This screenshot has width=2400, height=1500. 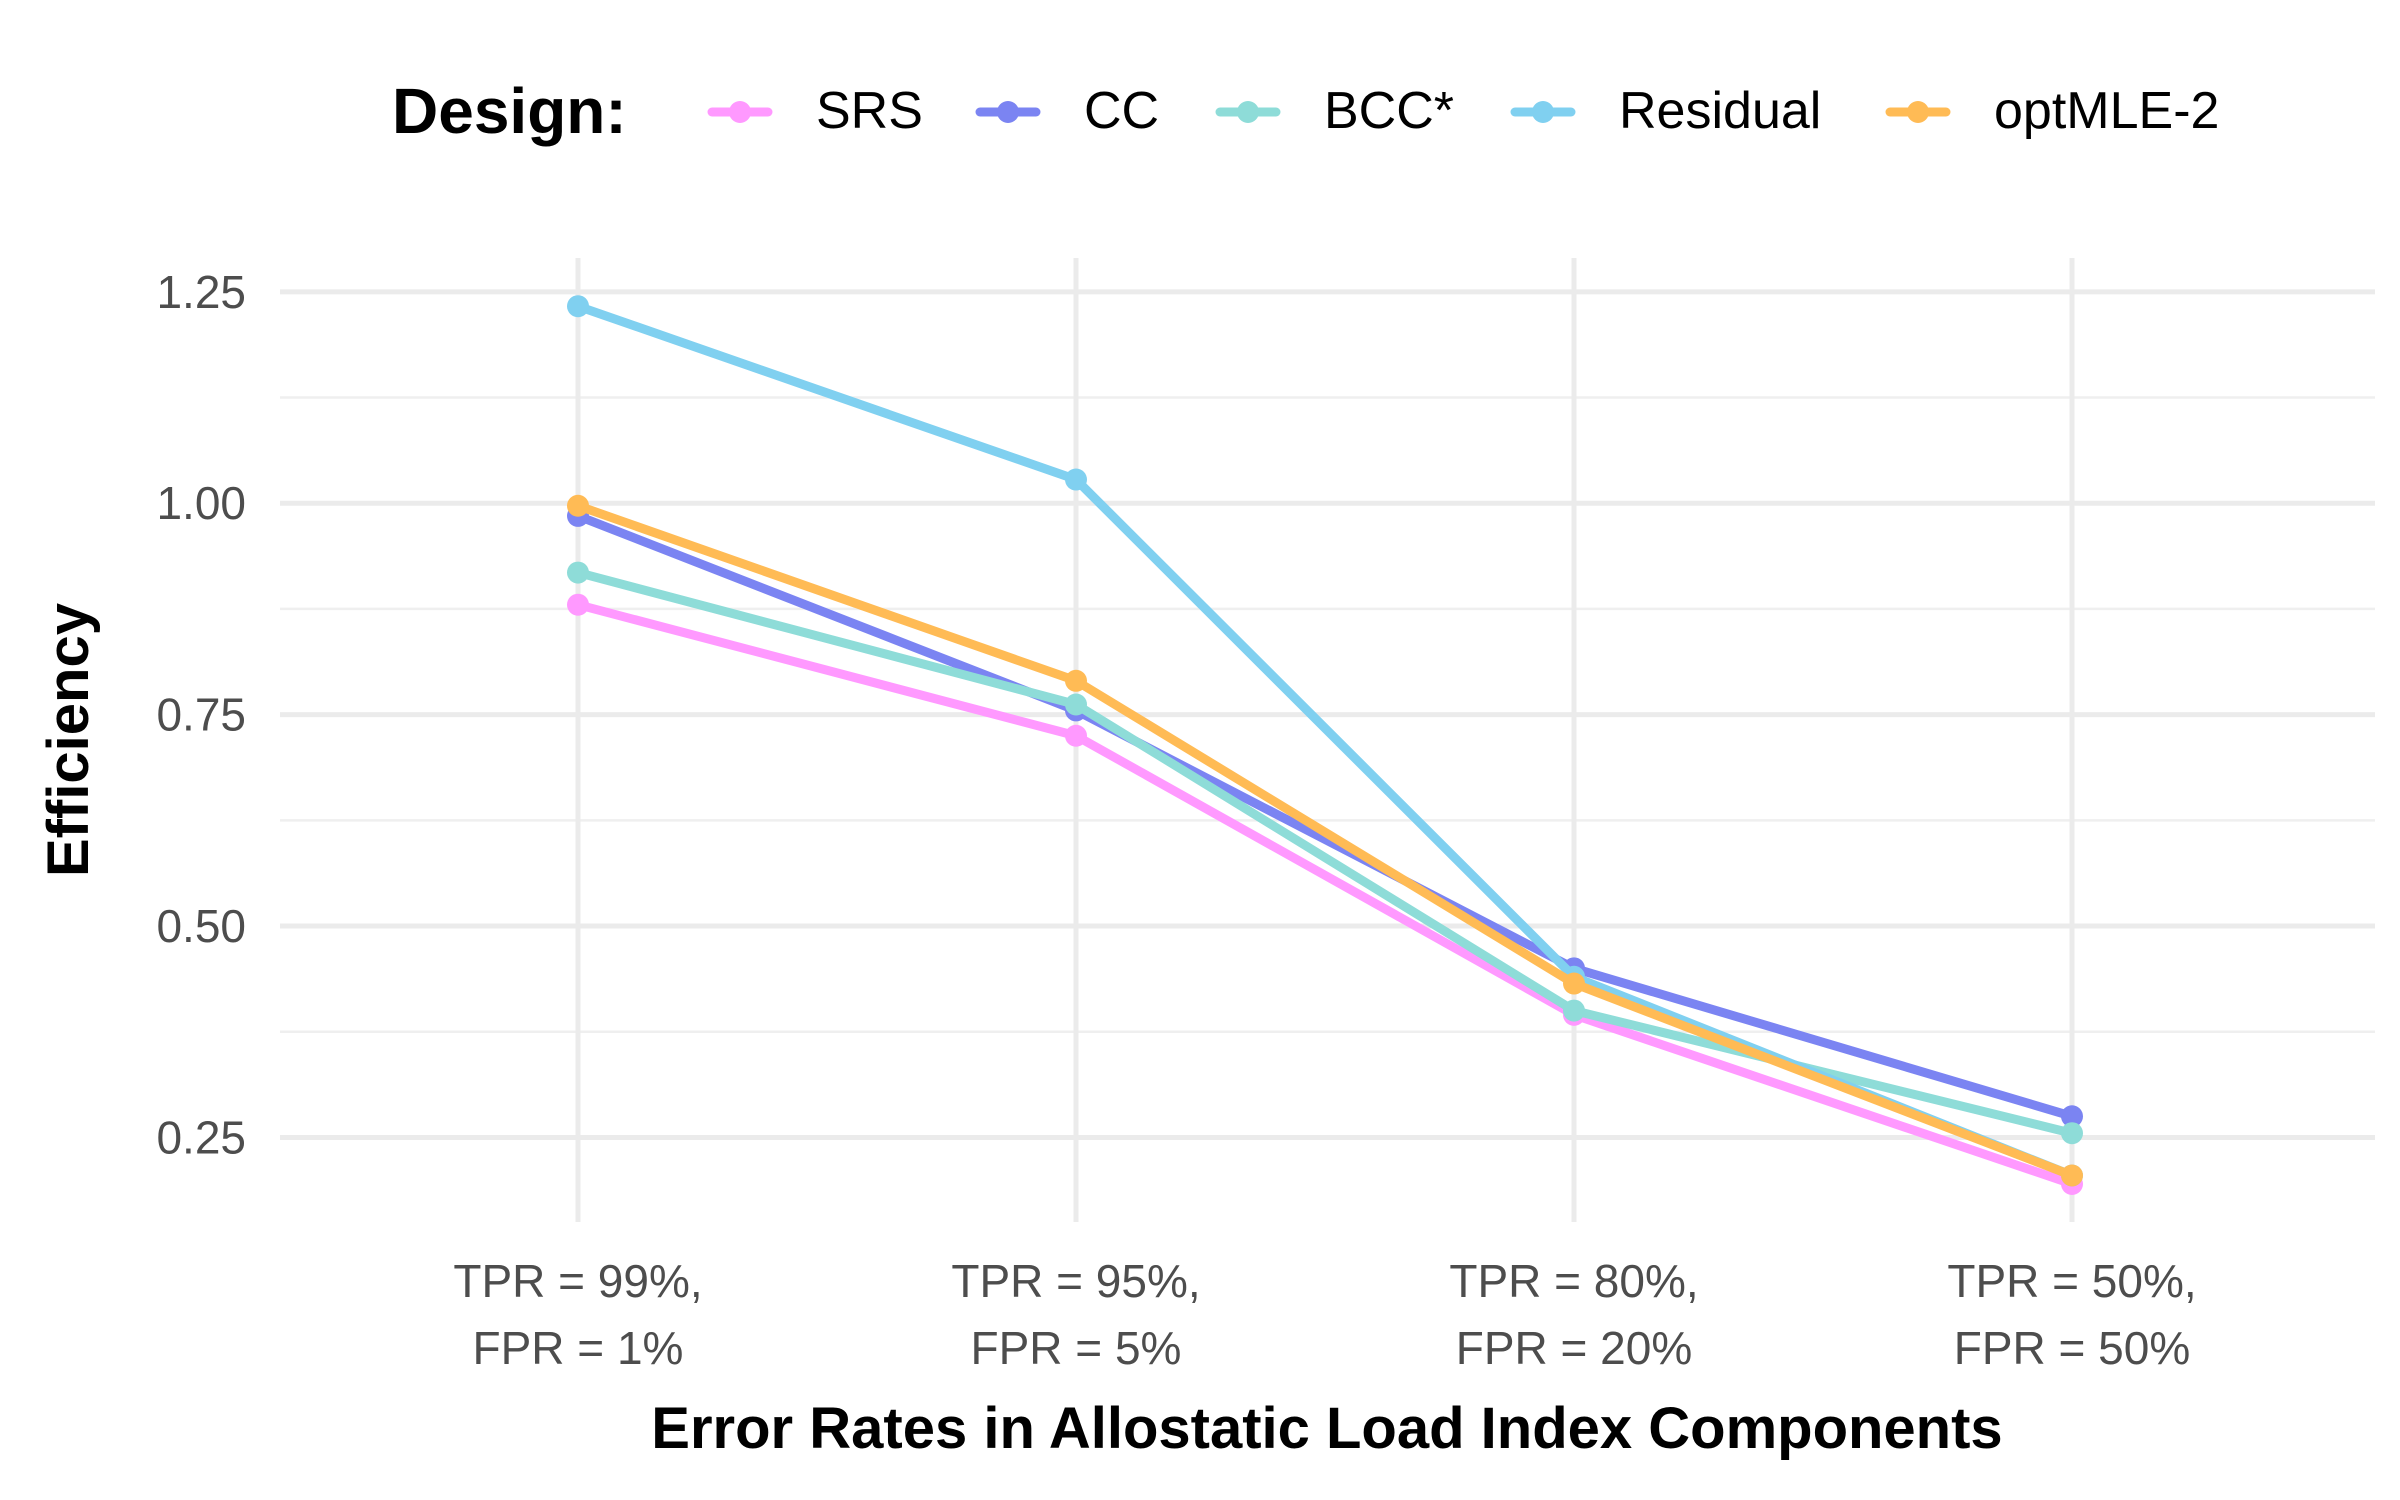 I want to click on x-tick-label: TPR = 95%,, so click(x=1075, y=1281).